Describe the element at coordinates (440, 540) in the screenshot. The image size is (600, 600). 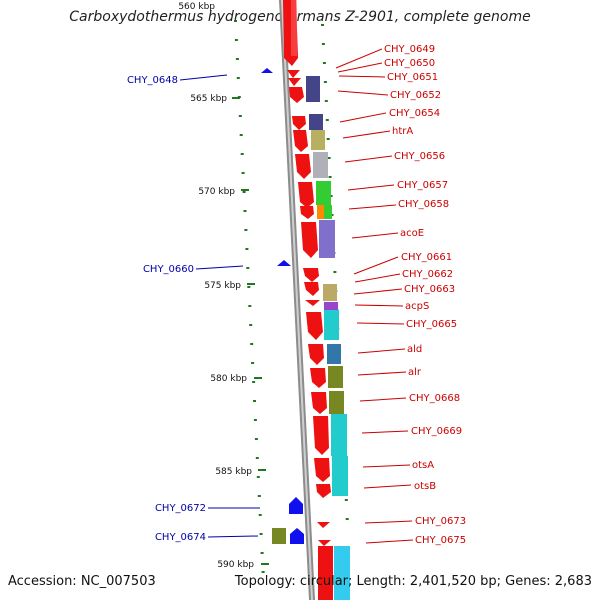
I see `gene-label-CHY_0675: CHY_0675` at that location.